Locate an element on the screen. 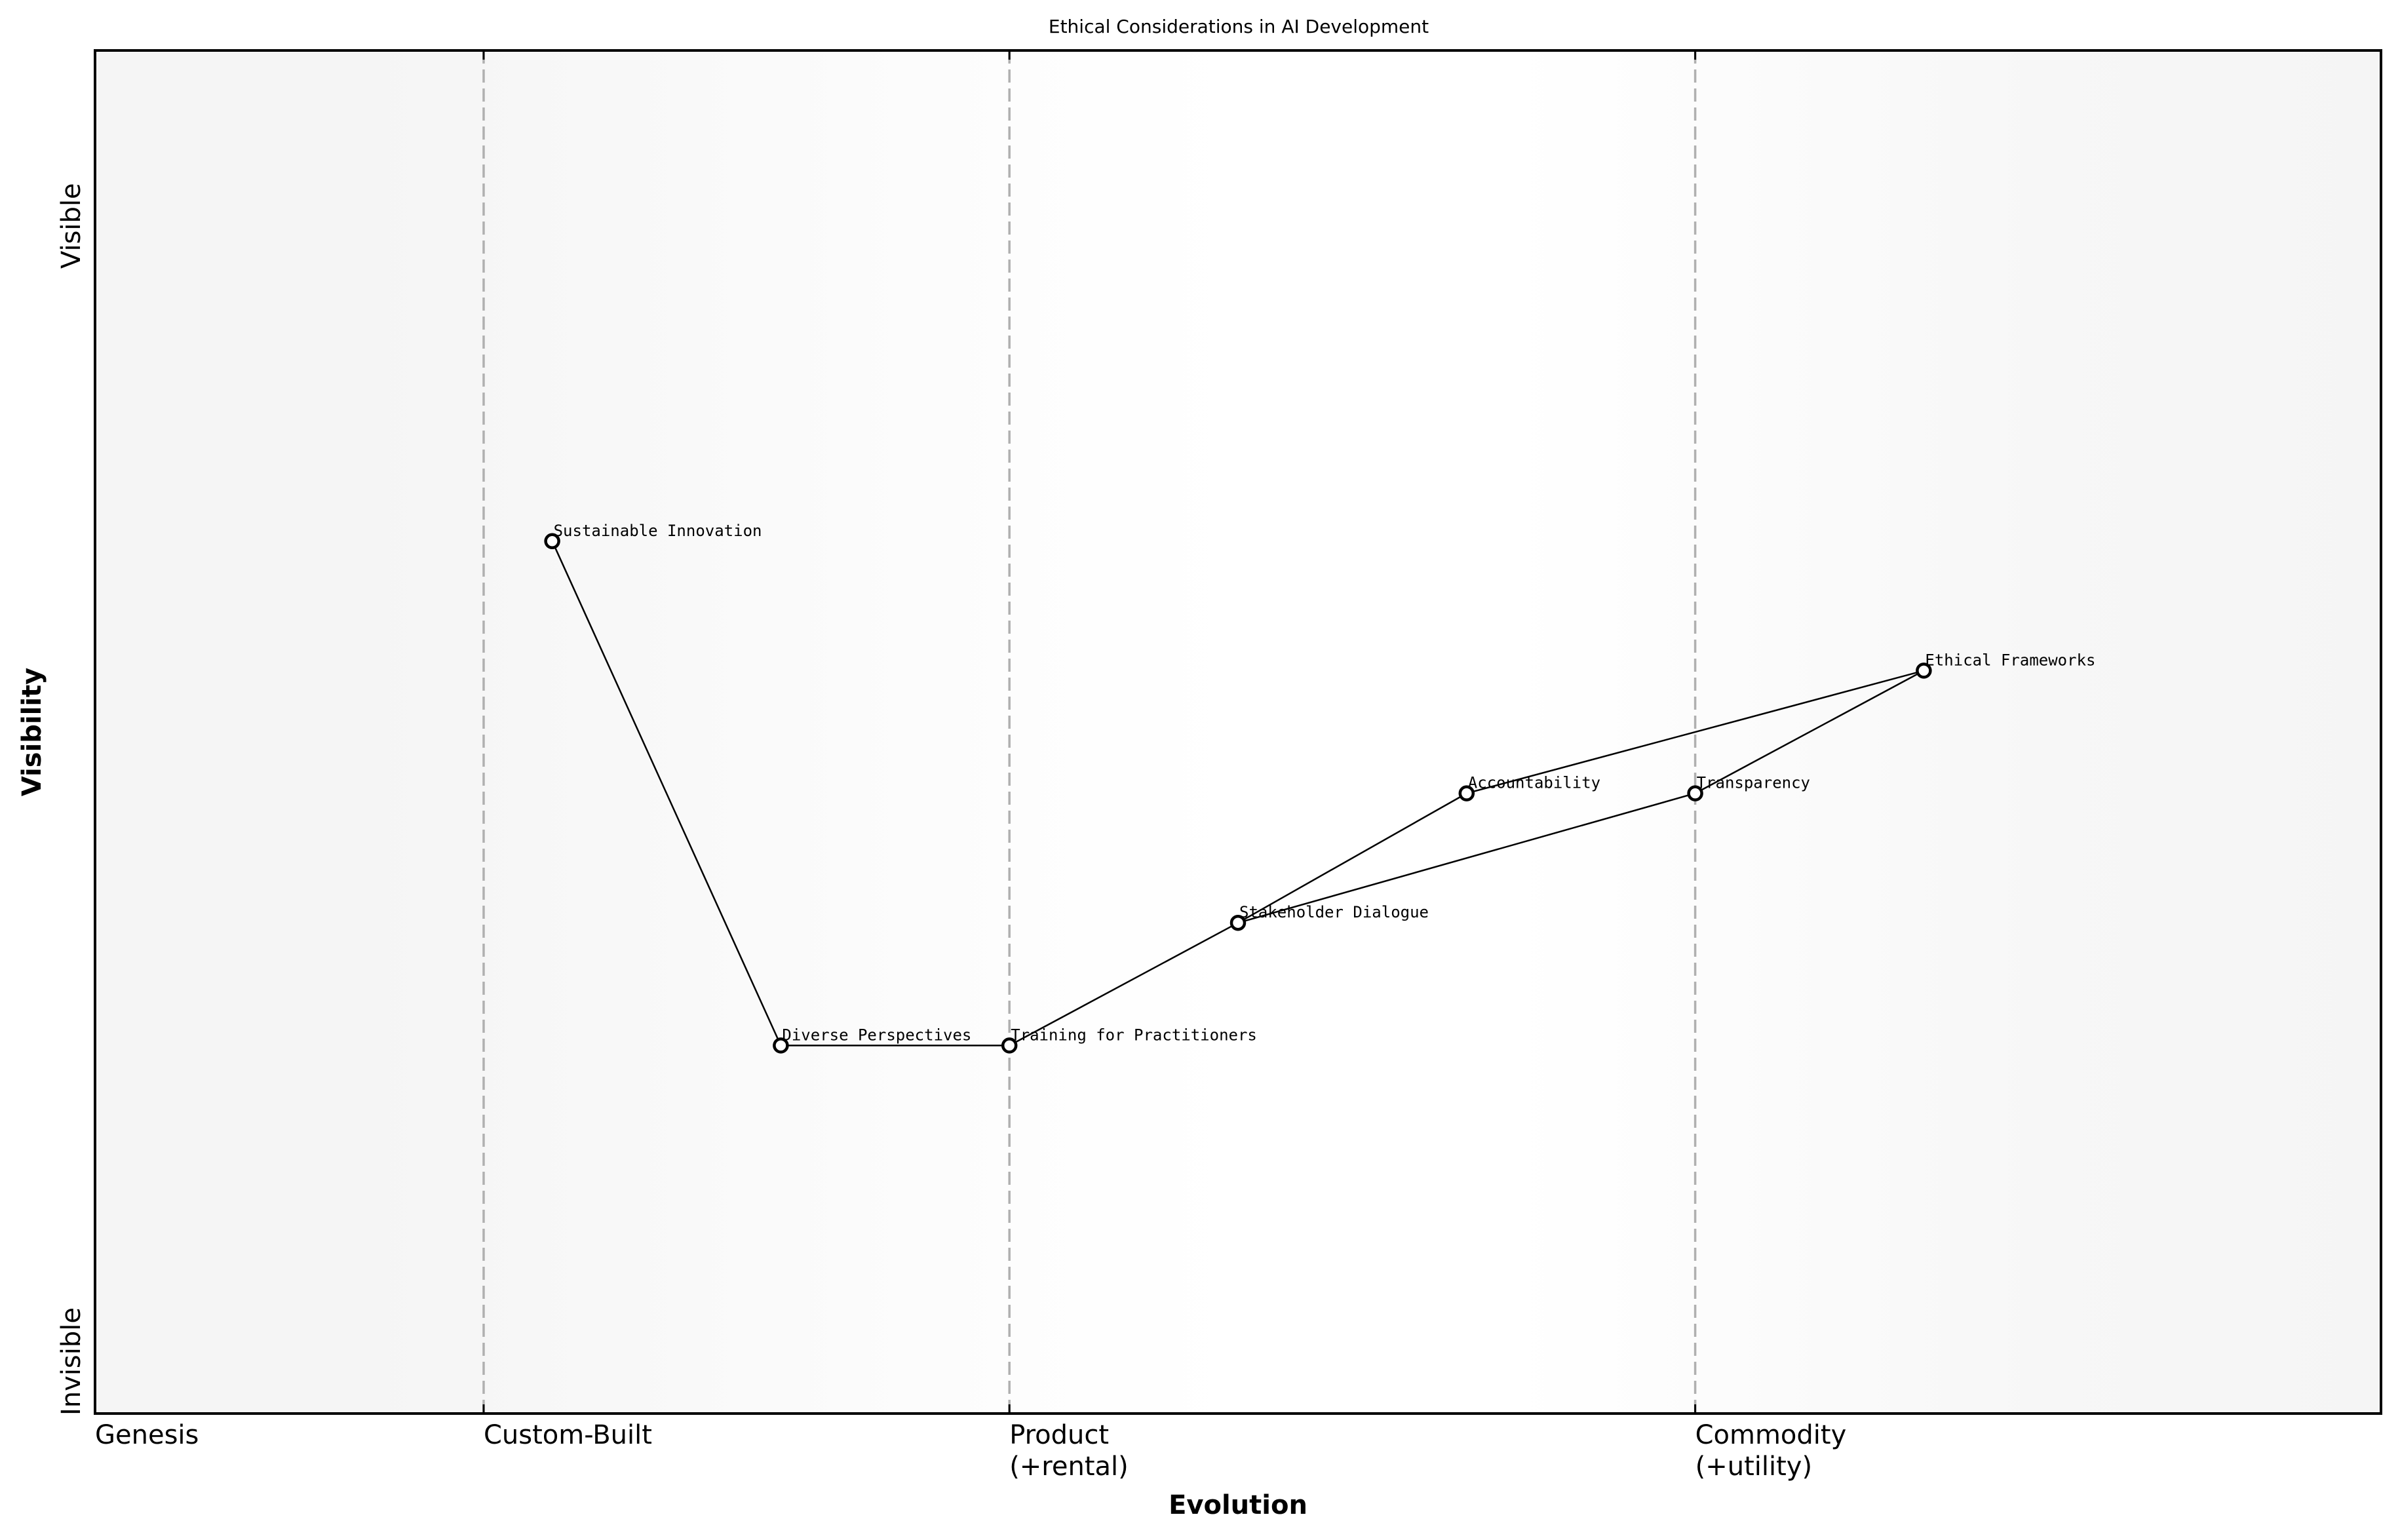 The height and width of the screenshot is (1540, 2400). node-stakeholder: Stakeholder Dialogue is located at coordinates (1329, 917).